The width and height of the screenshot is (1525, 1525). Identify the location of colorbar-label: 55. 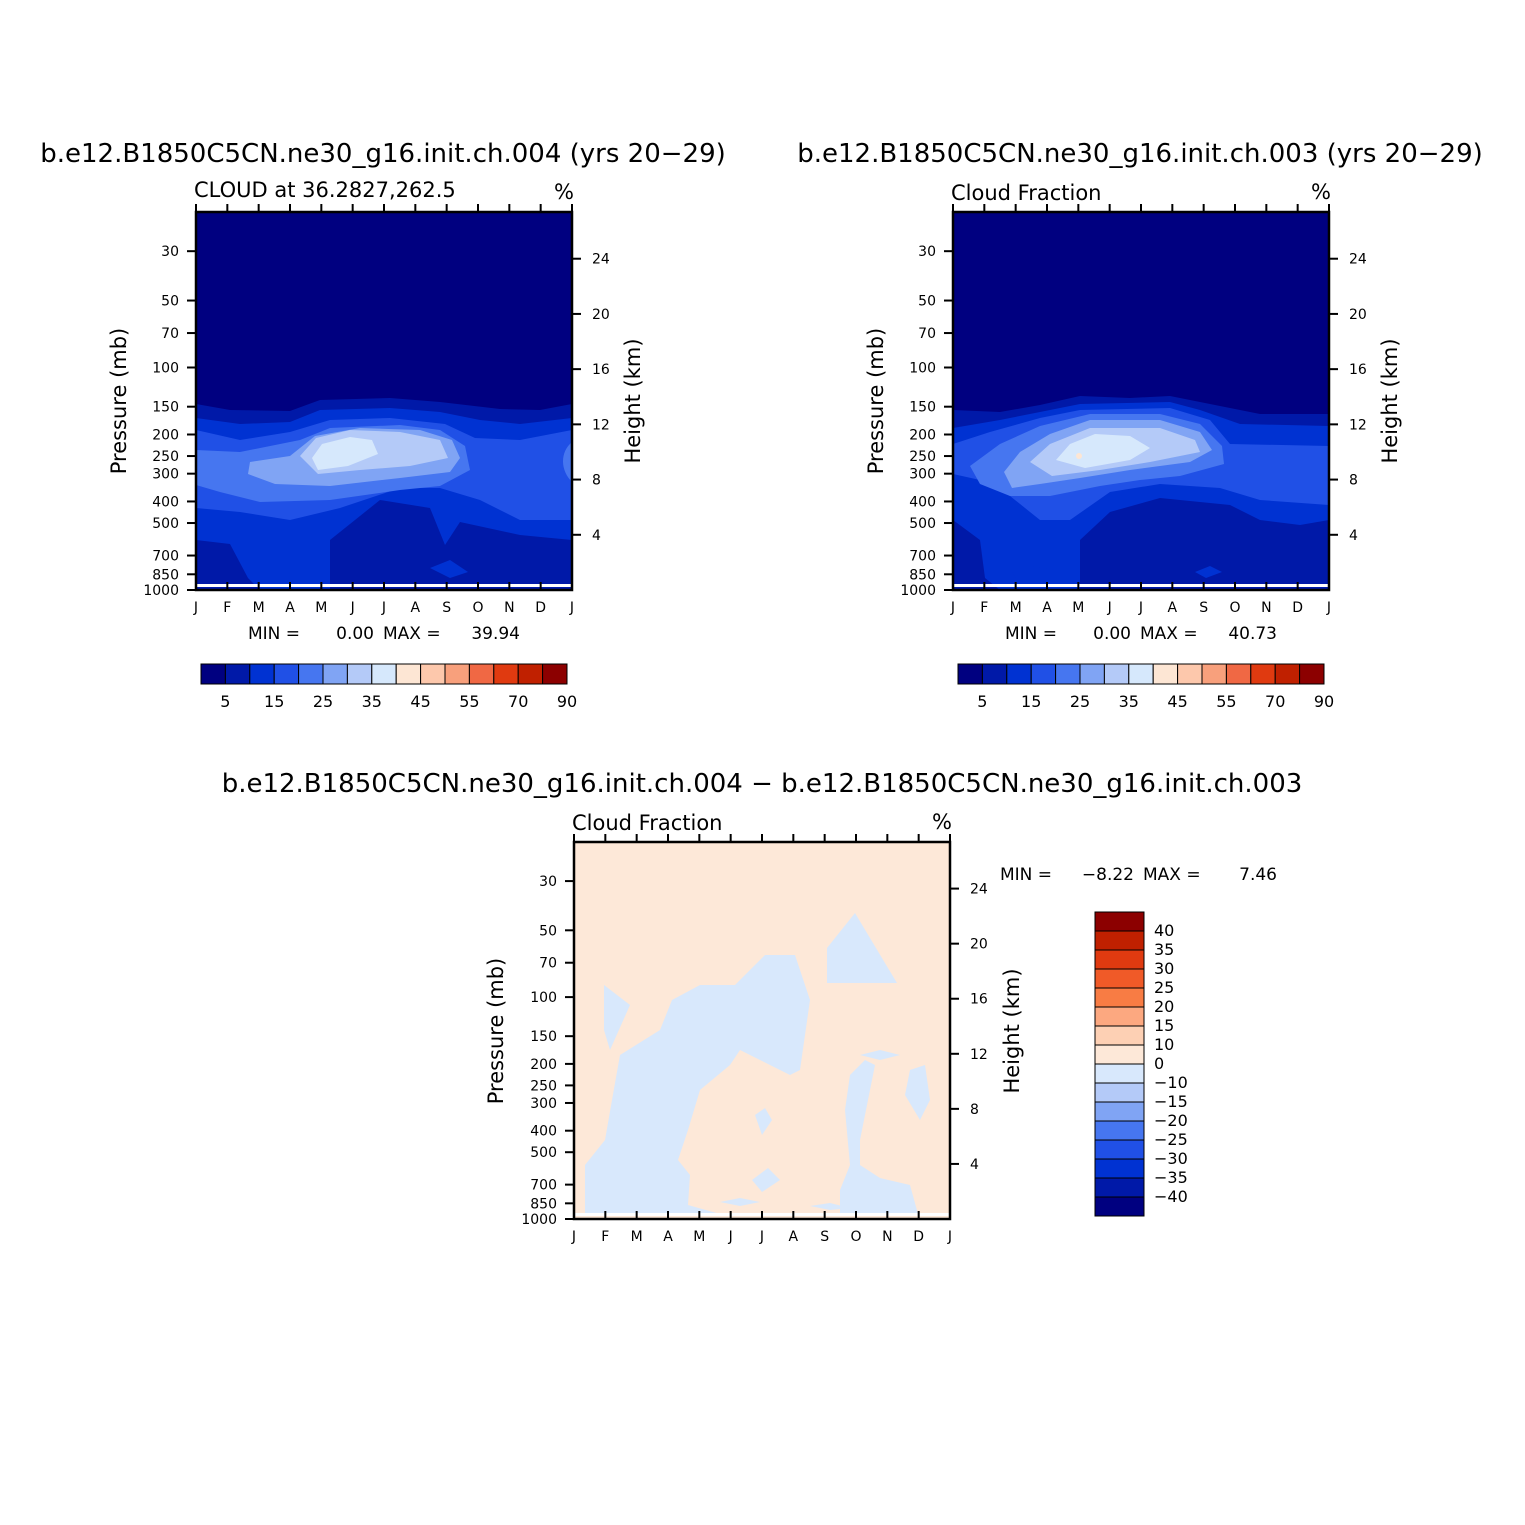
(1226, 701).